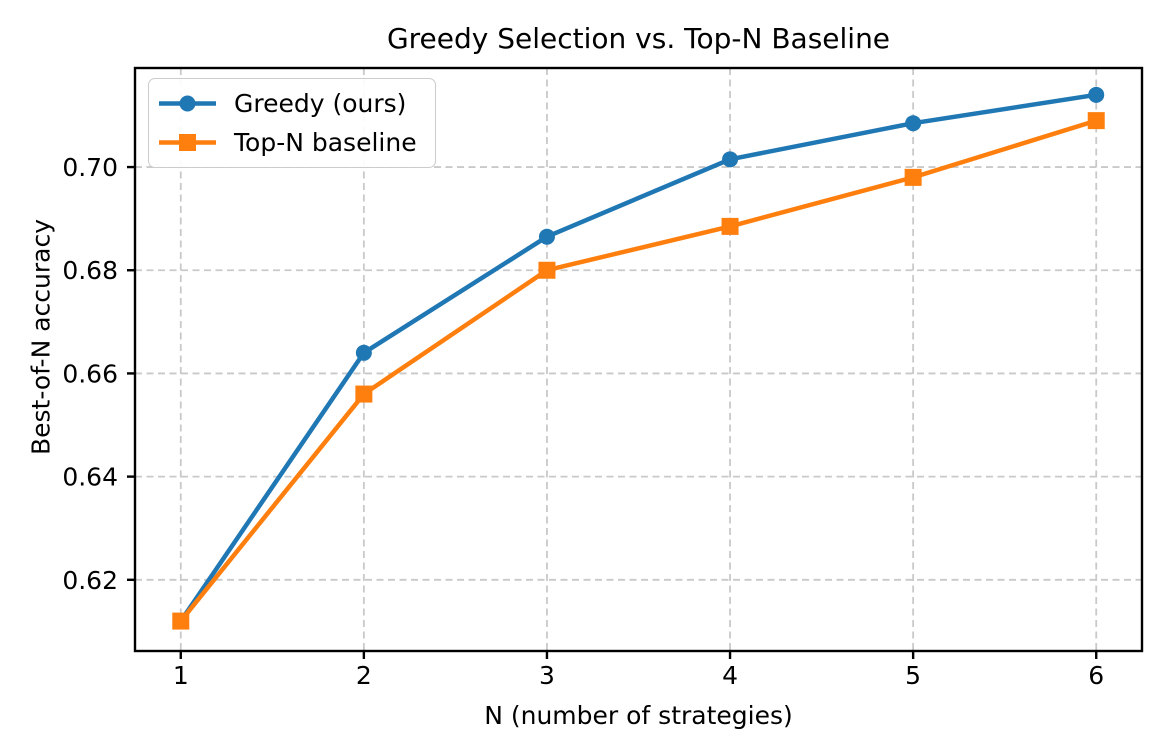 This screenshot has width=1170, height=756. I want to click on y-tick-label-0.62: 0.62, so click(90, 580).